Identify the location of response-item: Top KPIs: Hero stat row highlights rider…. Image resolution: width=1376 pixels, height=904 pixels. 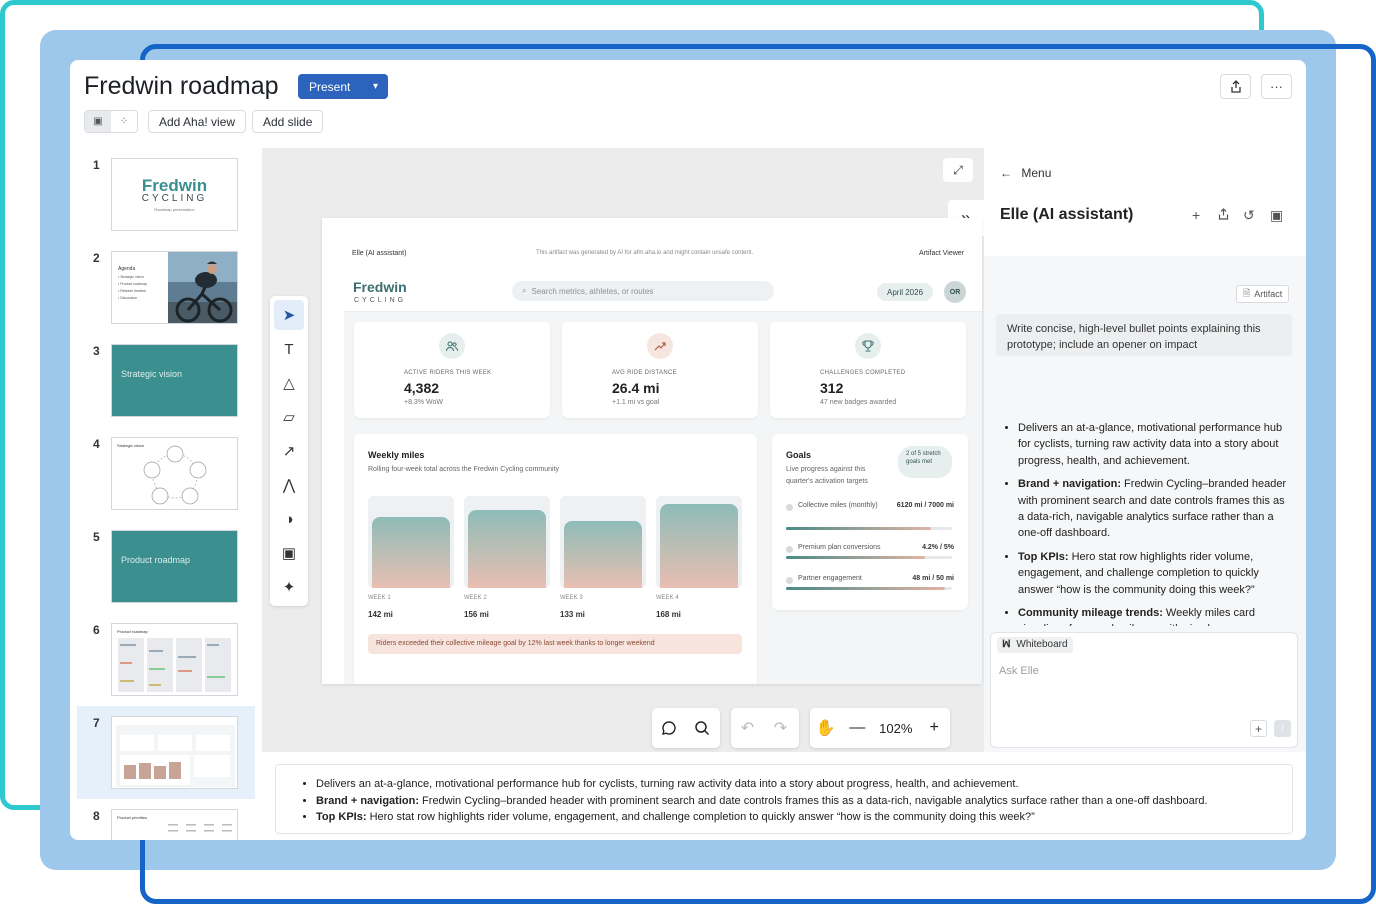
(1155, 573).